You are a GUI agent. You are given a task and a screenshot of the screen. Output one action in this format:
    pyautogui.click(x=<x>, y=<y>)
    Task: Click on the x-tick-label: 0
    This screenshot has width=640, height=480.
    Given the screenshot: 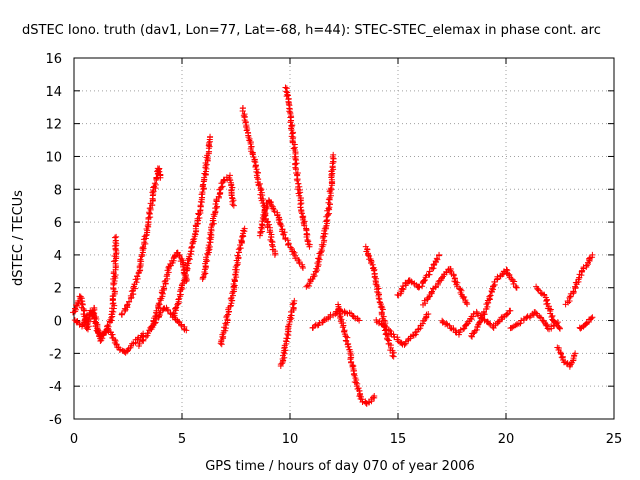 What is the action you would take?
    pyautogui.click(x=74, y=439)
    